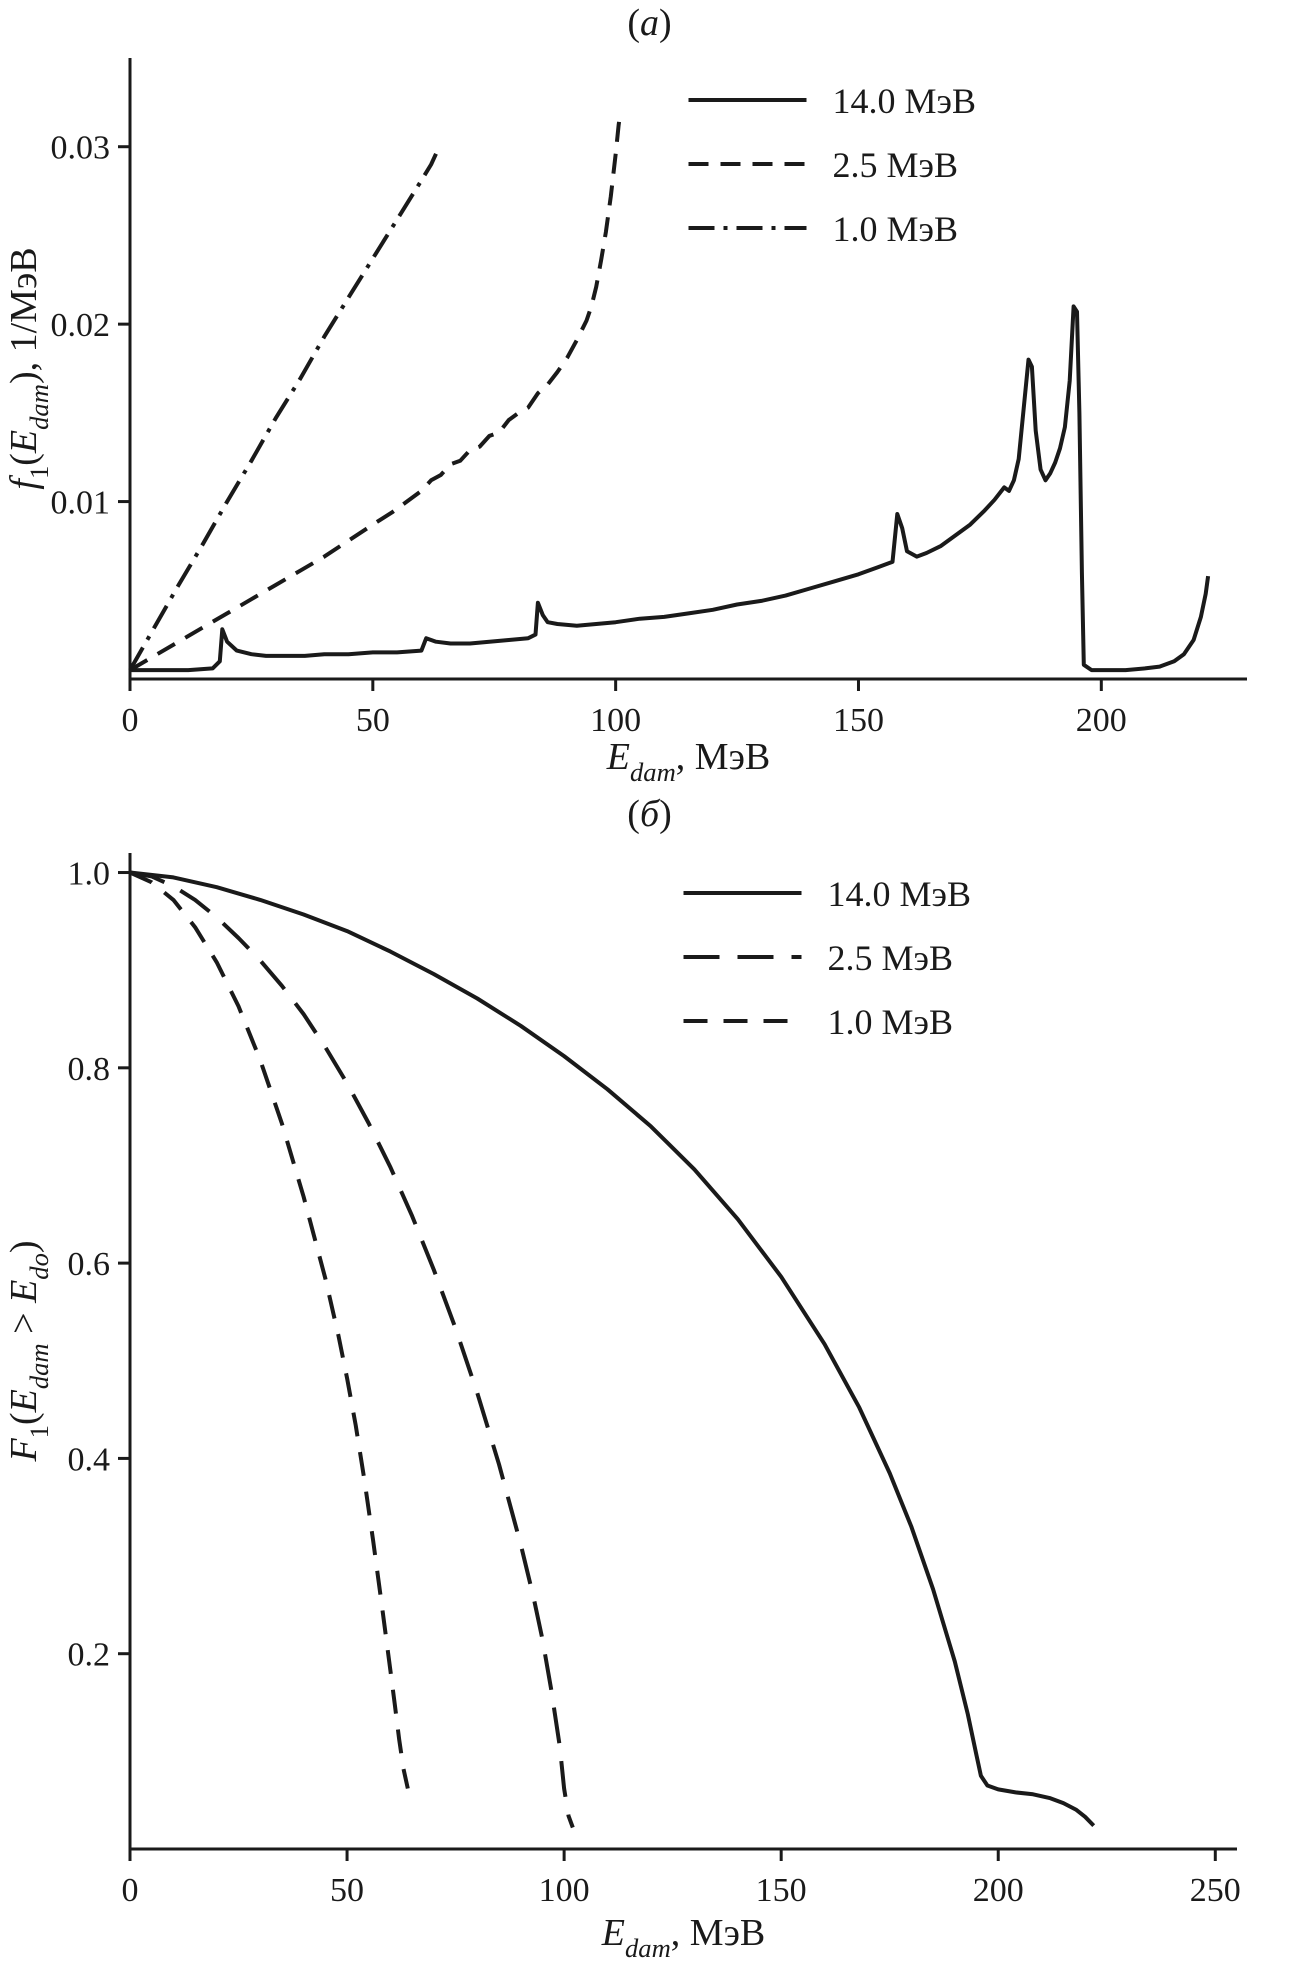 The width and height of the screenshot is (1299, 1979). I want to click on figure-b-title: (б), so click(649, 814).